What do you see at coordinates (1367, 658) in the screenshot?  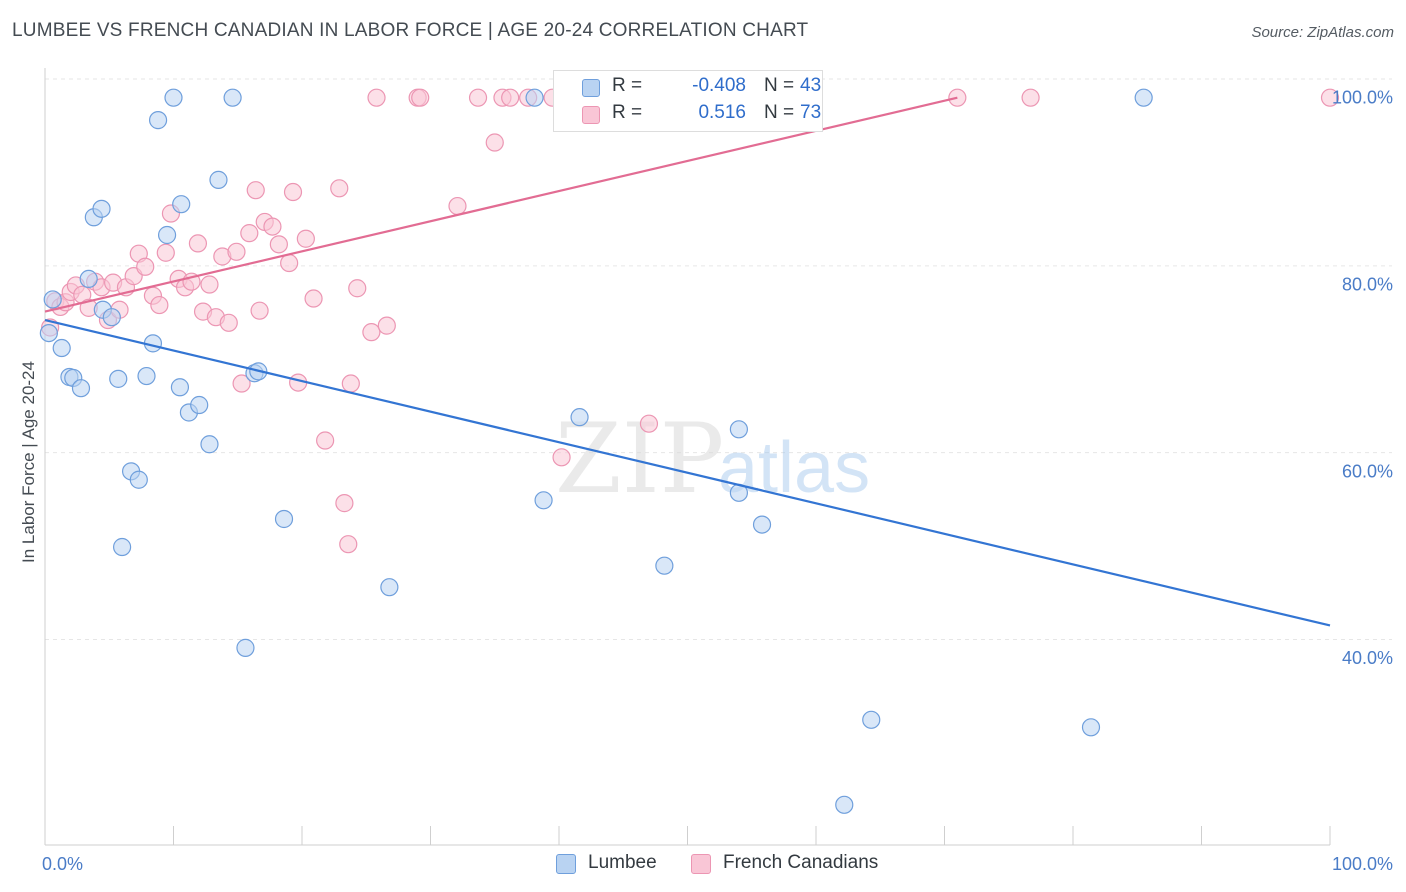 I see `y-tick-label: 40.0%` at bounding box center [1367, 658].